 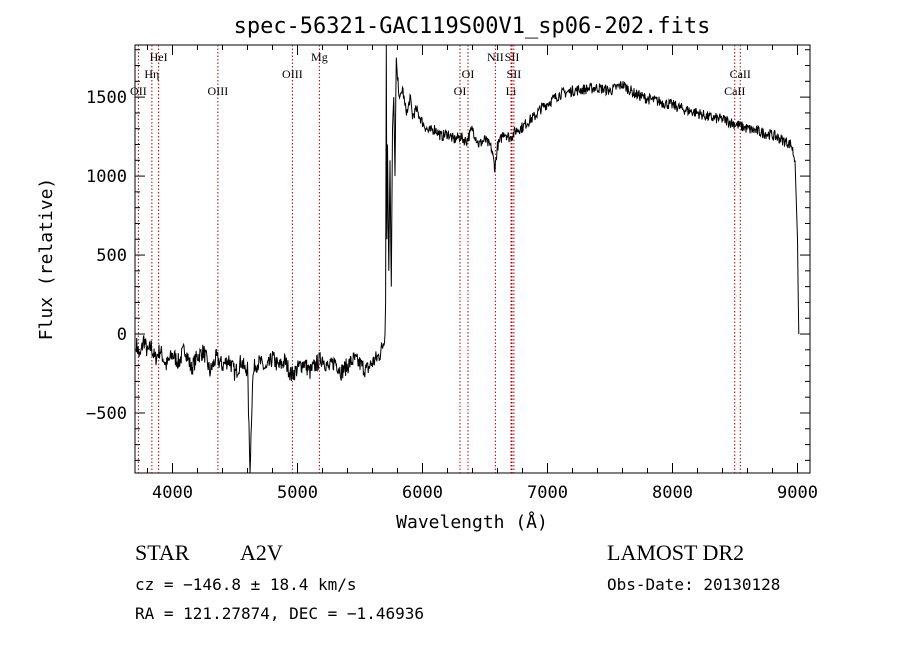 I want to click on line-label: Li, so click(x=511, y=91).